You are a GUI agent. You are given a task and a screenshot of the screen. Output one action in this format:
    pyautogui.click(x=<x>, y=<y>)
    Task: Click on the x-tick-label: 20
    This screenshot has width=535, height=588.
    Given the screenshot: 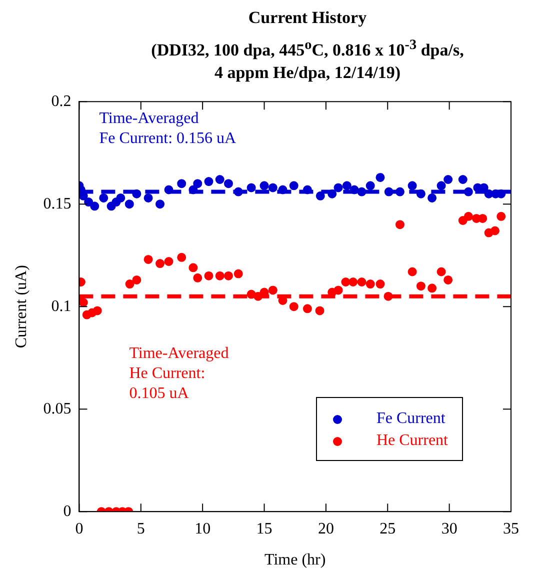 What is the action you would take?
    pyautogui.click(x=326, y=529)
    